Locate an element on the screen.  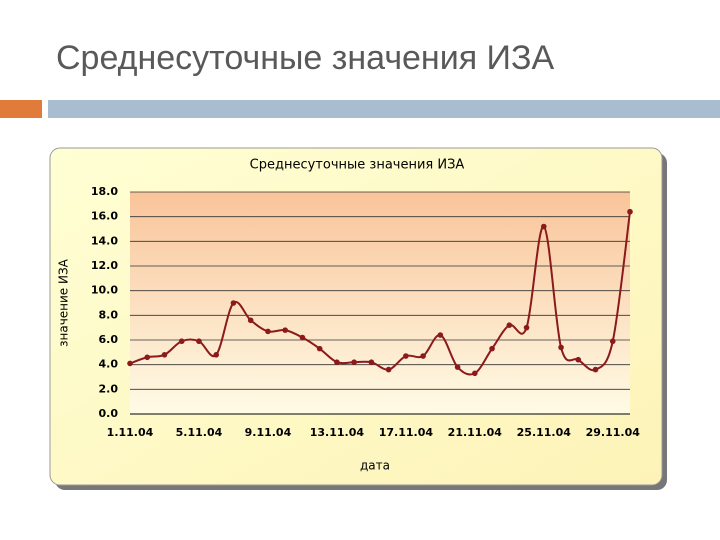
header-bar is located at coordinates (384, 109).